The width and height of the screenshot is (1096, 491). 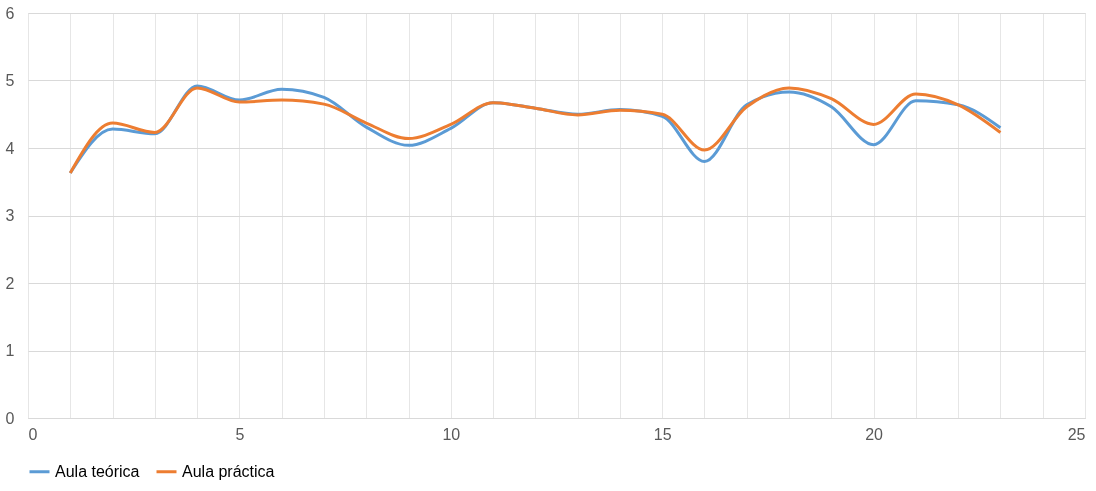 I want to click on x-tick-label: 25, so click(x=1076, y=434).